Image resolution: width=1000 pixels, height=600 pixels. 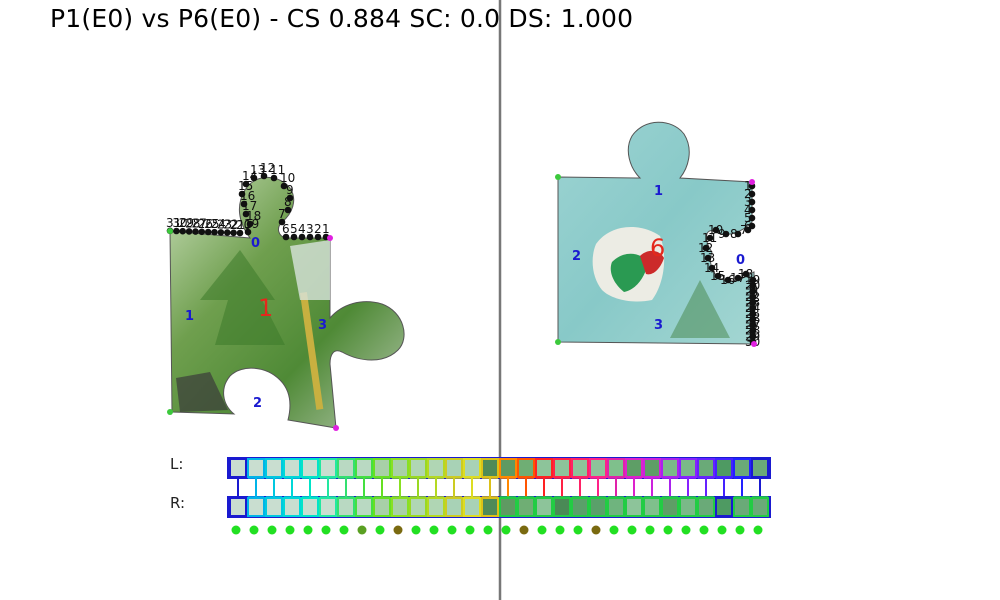 What do you see at coordinates (205, 224) in the screenshot?
I see `left-edge-point-label: 26` at bounding box center [205, 224].